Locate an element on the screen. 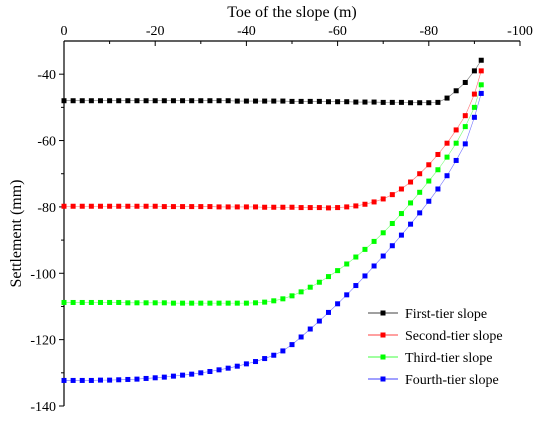 The image size is (550, 421). legend-label: First-tier slope is located at coordinates (446, 314).